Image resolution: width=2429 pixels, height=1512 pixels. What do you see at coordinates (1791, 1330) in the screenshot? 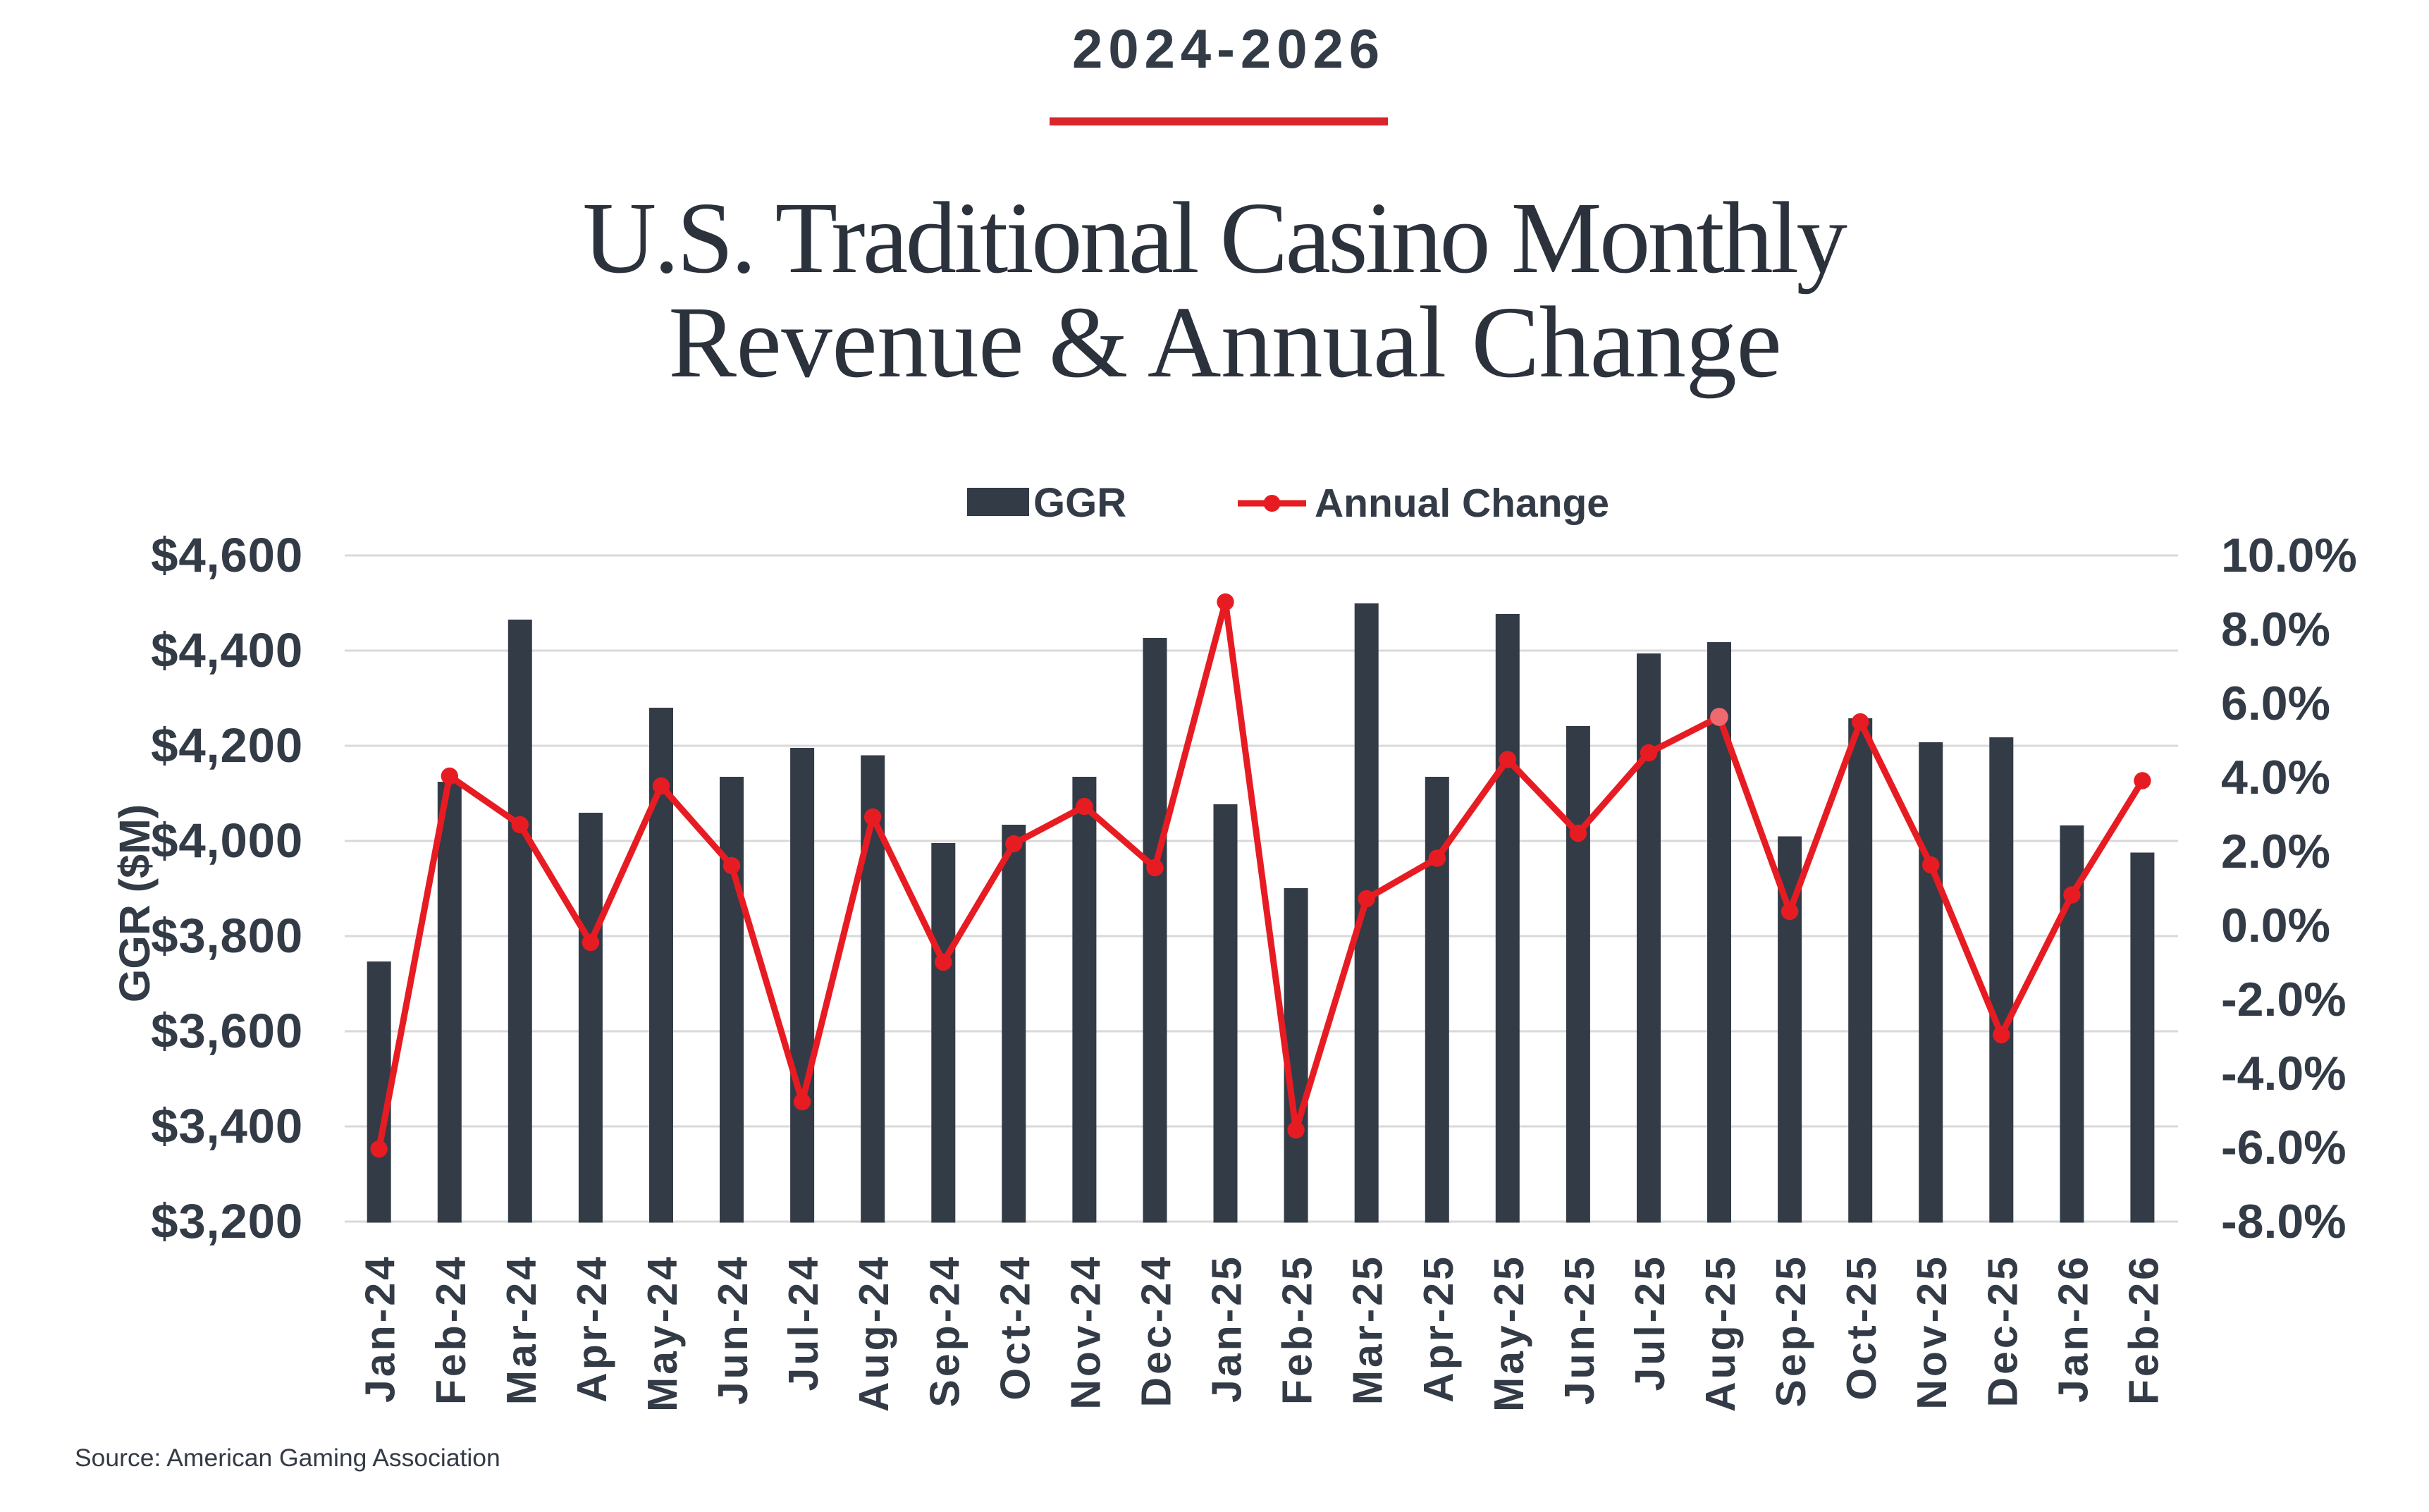
I see `svg-text: Sep-25` at bounding box center [1791, 1330].